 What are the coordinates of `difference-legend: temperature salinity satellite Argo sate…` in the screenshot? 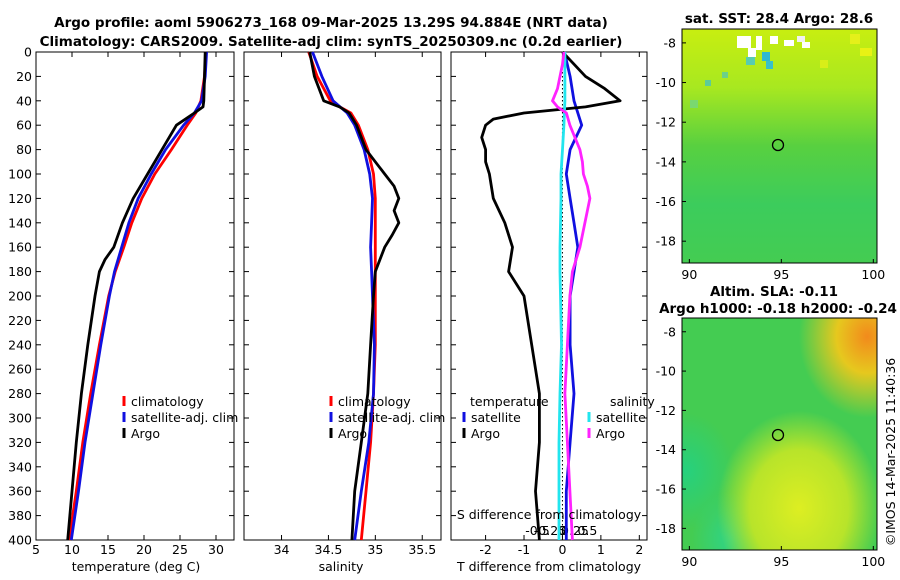 It's located at (558, 417).